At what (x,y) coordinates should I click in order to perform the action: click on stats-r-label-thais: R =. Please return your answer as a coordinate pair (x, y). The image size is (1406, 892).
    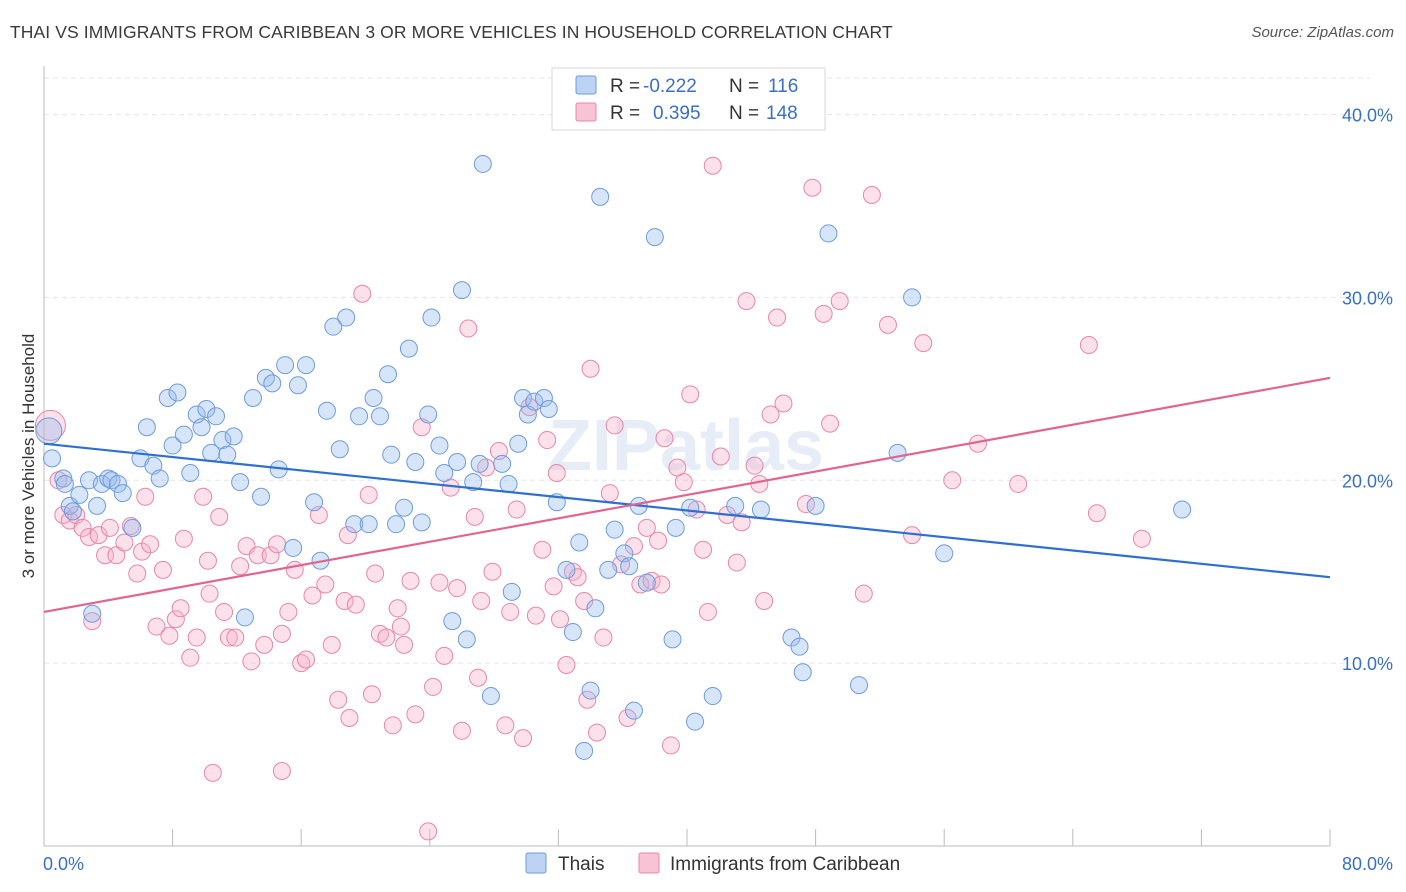
    Looking at the image, I should click on (625, 86).